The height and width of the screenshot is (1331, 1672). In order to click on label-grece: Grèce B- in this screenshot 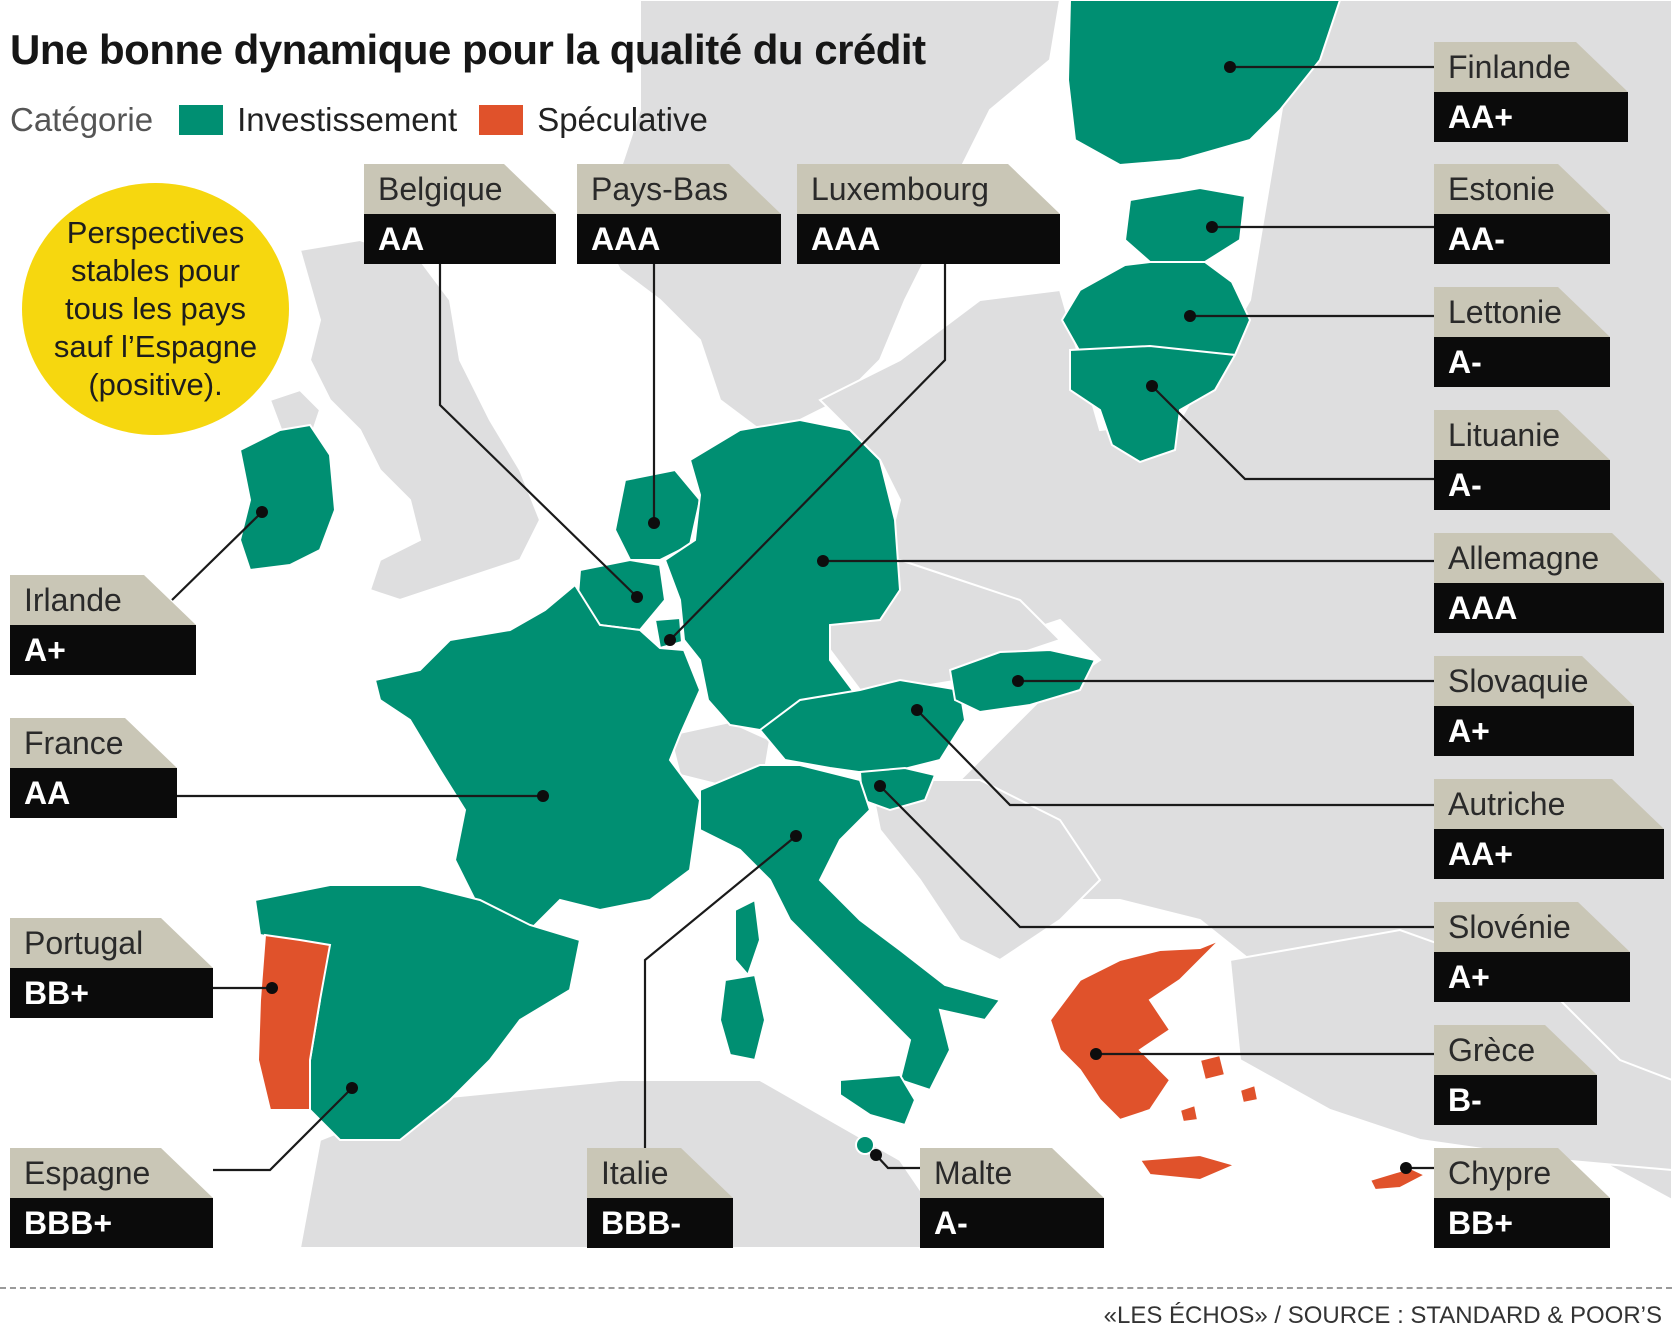, I will do `click(1515, 1075)`.